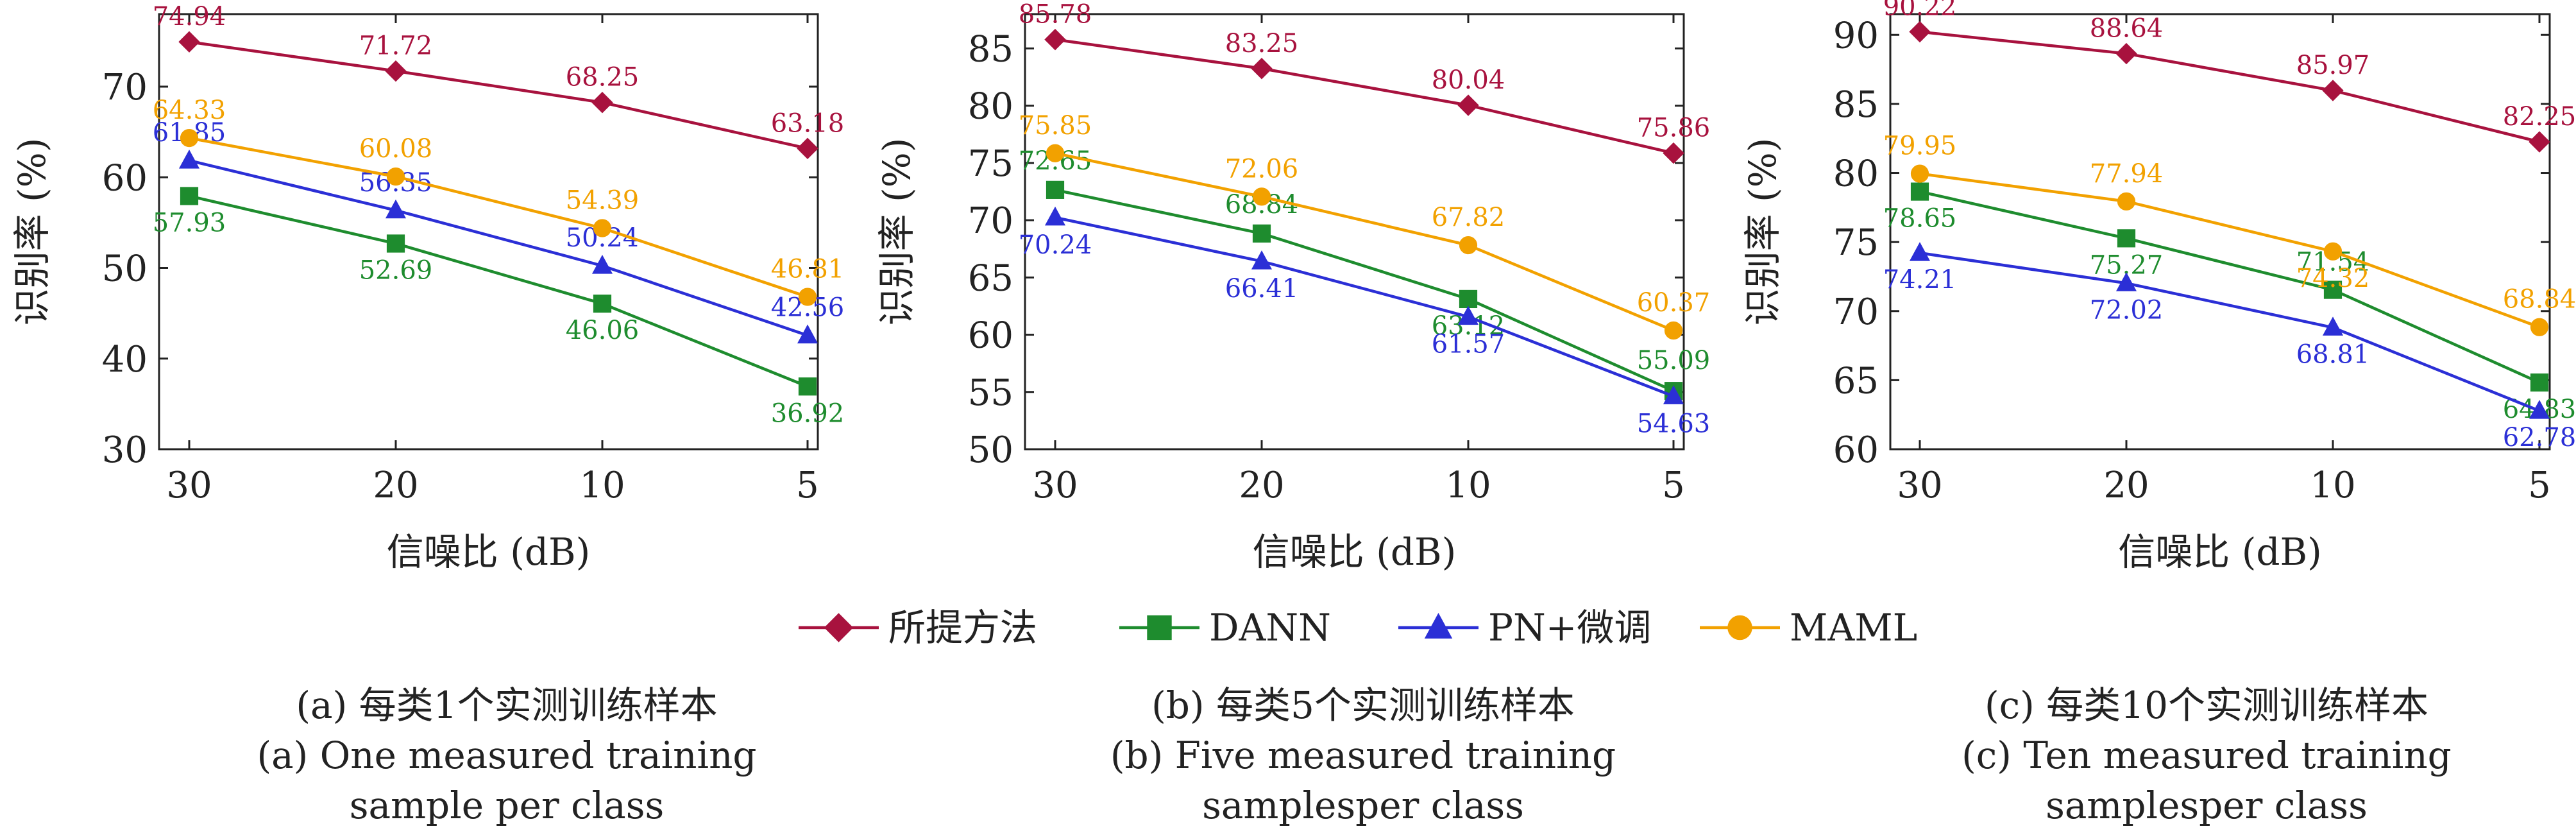 This screenshot has height=833, width=2576. I want to click on caption-c-cn: (c) 每类10个实测训练样本, so click(2206, 705).